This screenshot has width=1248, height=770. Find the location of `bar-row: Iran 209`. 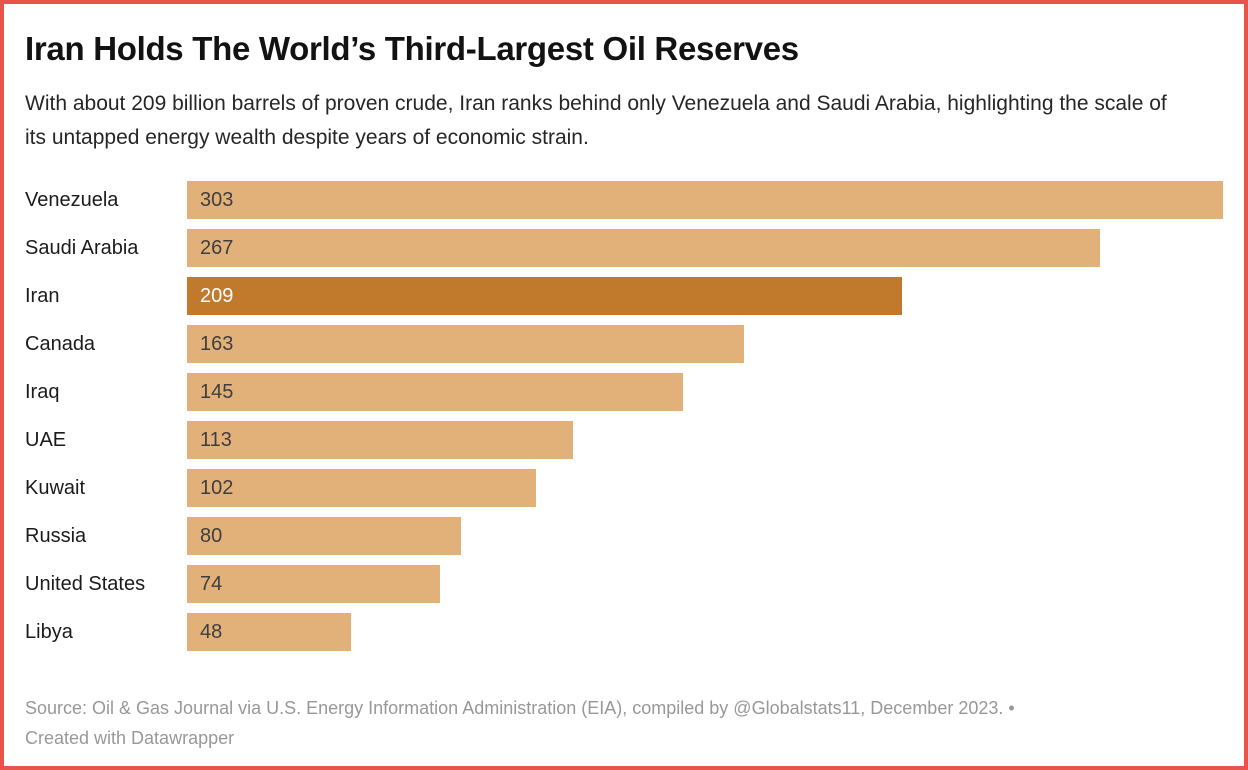

bar-row: Iran 209 is located at coordinates (624, 296).